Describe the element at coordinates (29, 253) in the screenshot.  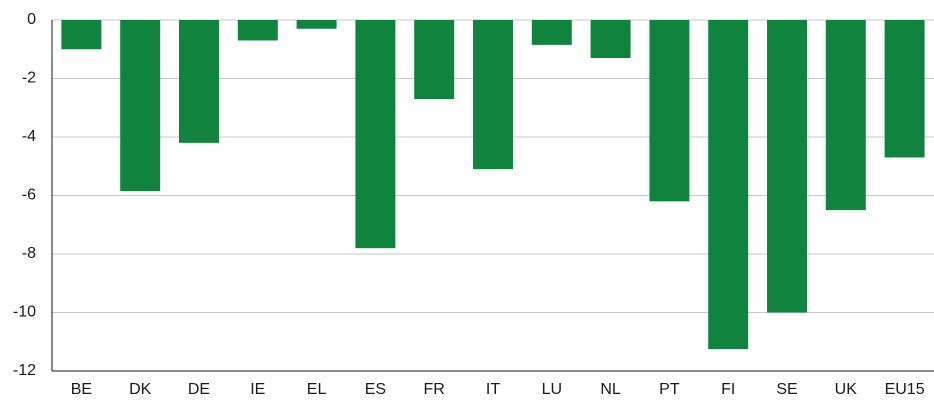
I see `y-tick-label: -8` at that location.